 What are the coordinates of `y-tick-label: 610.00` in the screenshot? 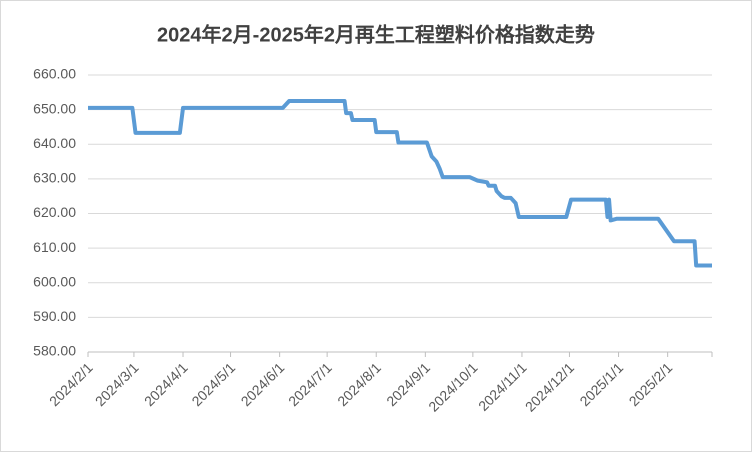 It's located at (54, 247).